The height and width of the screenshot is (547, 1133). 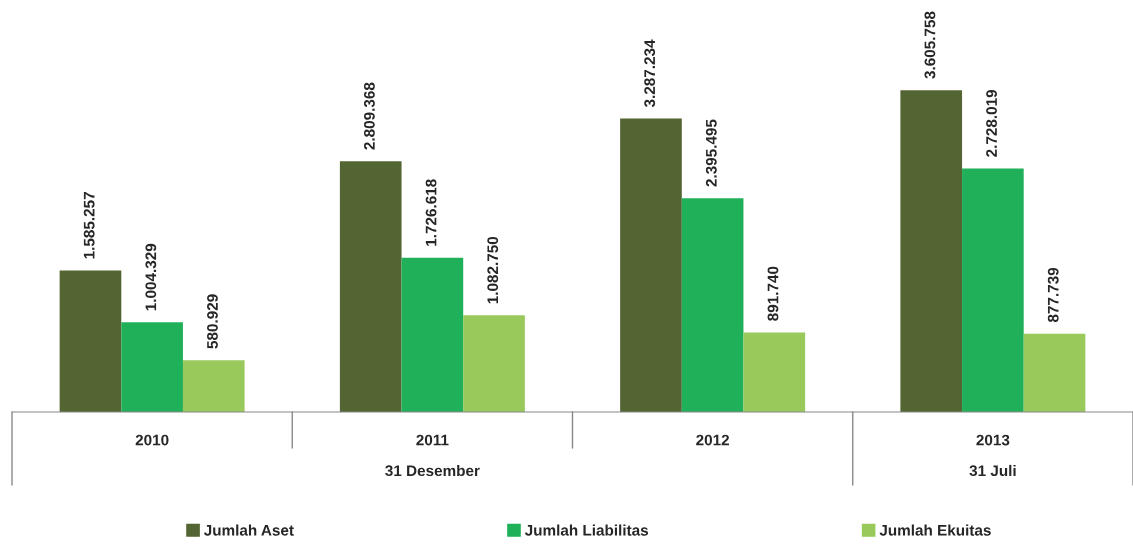 I want to click on data-label: 1.082.750, so click(x=493, y=270).